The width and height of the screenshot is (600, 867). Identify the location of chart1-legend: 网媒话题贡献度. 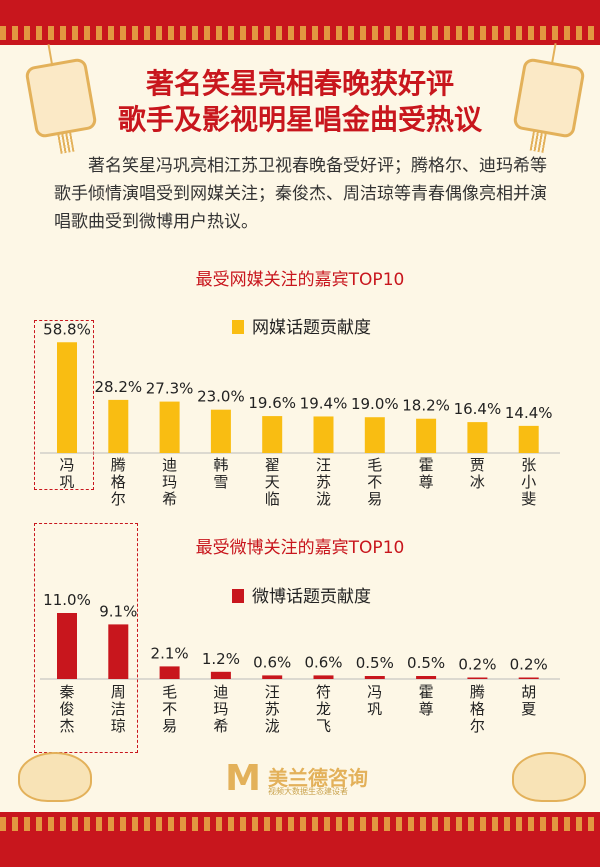
(301, 325).